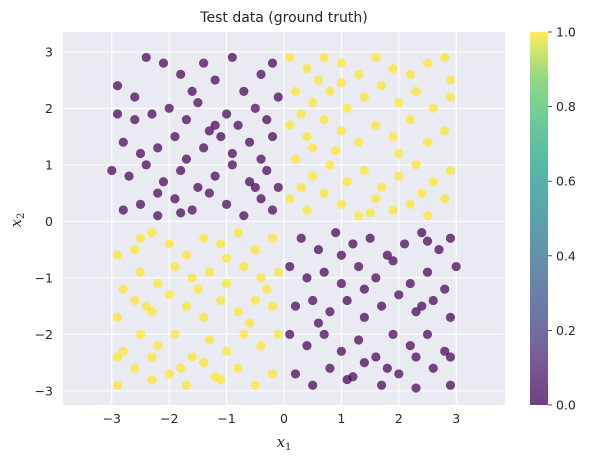 Image resolution: width=594 pixels, height=464 pixels. I want to click on colorbar-tick-label: 1.0, so click(566, 32).